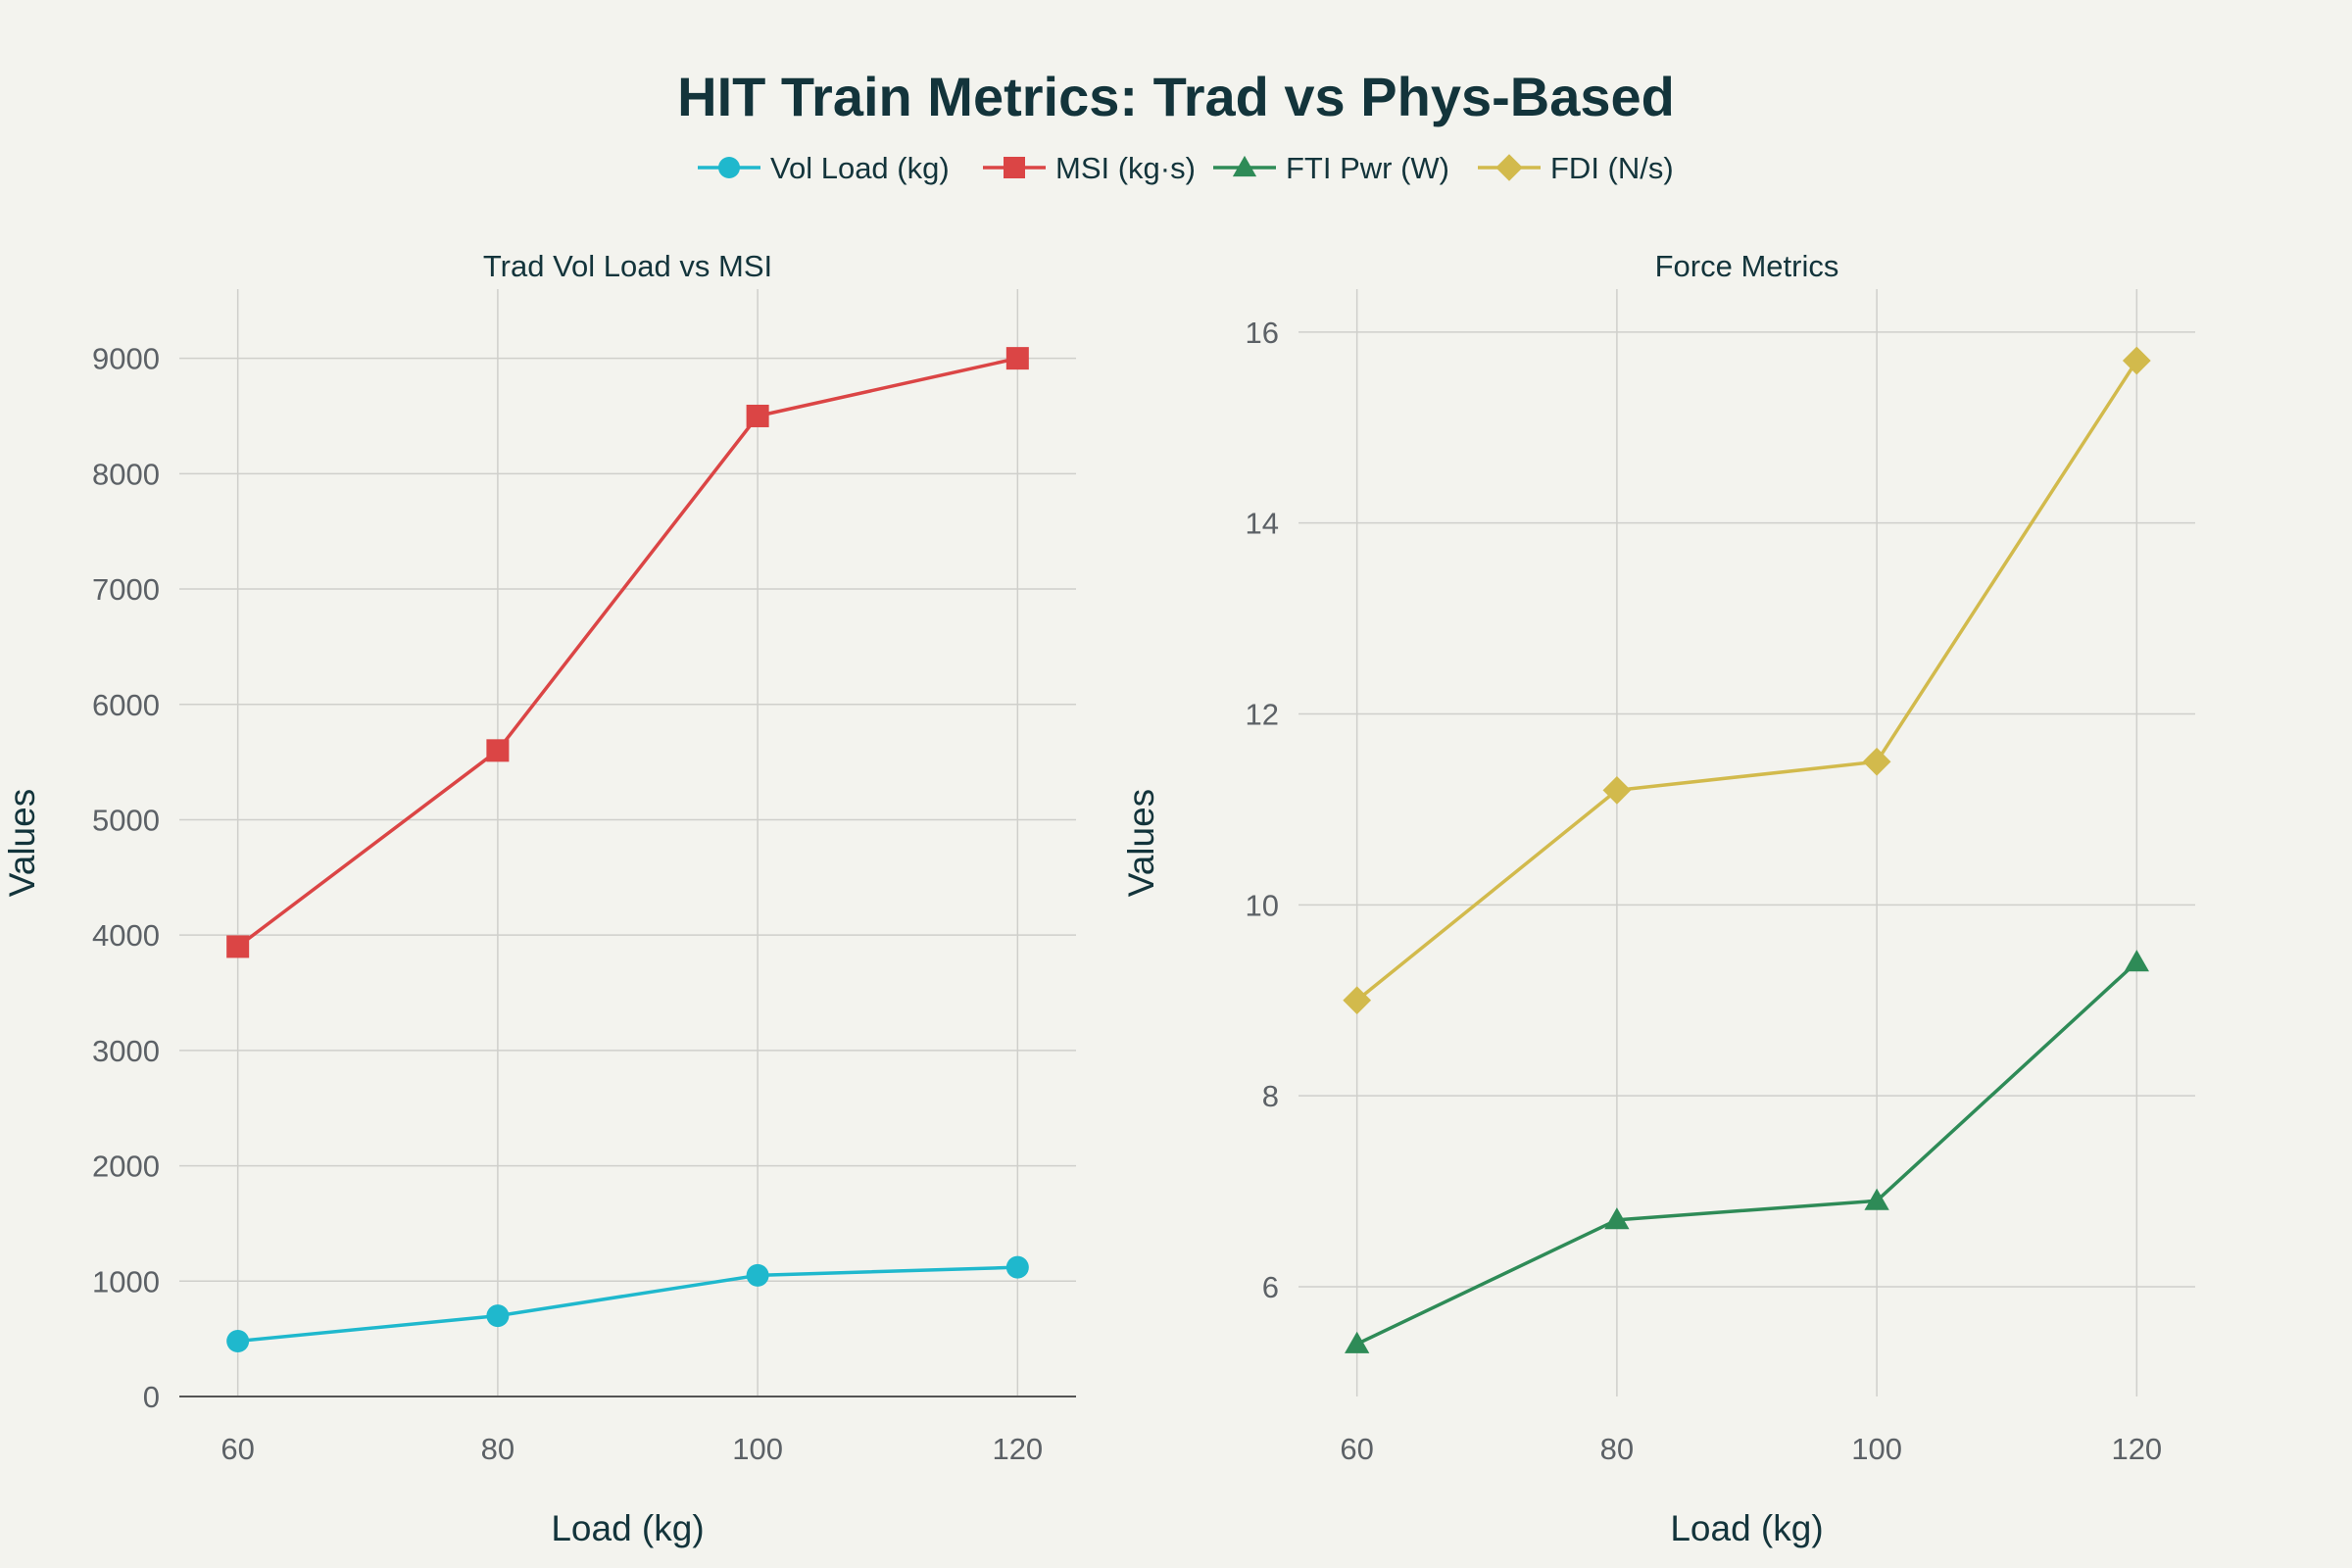 This screenshot has height=1568, width=2352. I want to click on y-tick-label: 14, so click(1262, 524).